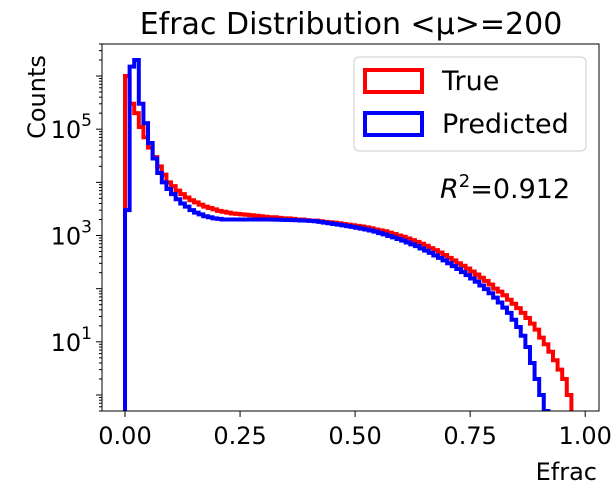 The image size is (616, 495). Describe the element at coordinates (71, 340) in the screenshot. I see `y-tick-label: 10¹` at that location.